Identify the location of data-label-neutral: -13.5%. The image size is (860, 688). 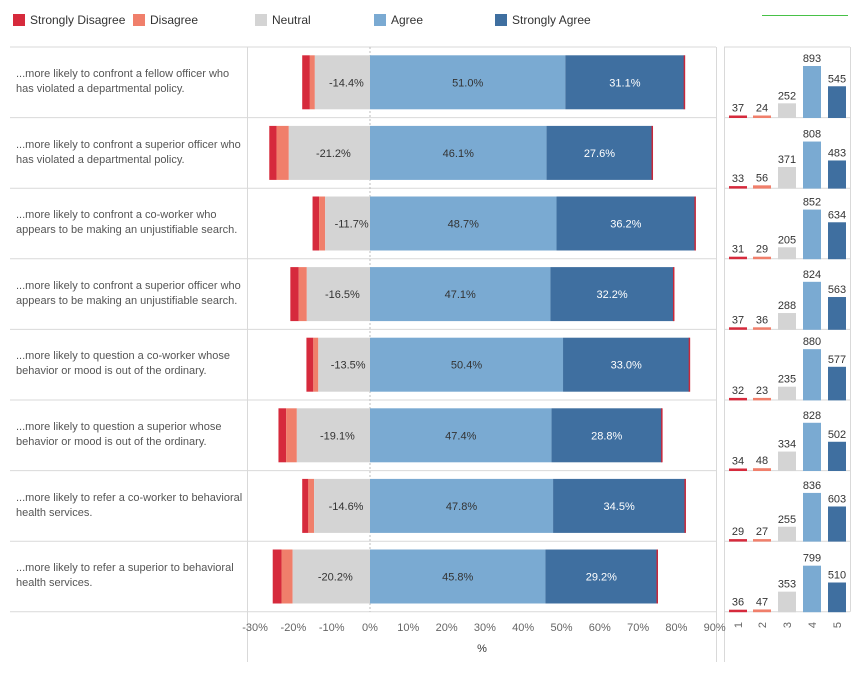
(348, 366).